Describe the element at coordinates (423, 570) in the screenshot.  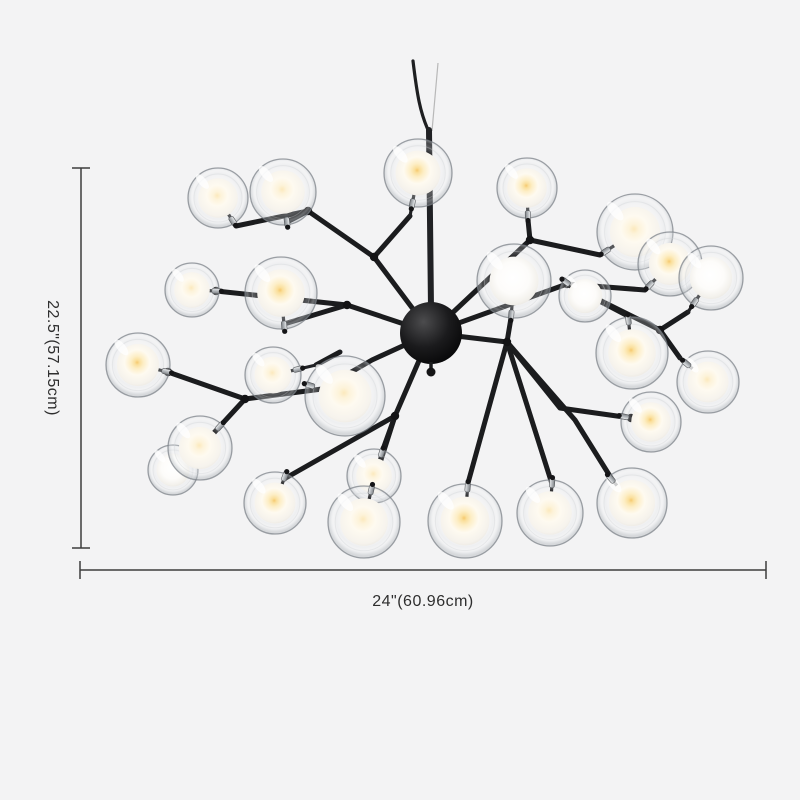
I see `width-dimension` at that location.